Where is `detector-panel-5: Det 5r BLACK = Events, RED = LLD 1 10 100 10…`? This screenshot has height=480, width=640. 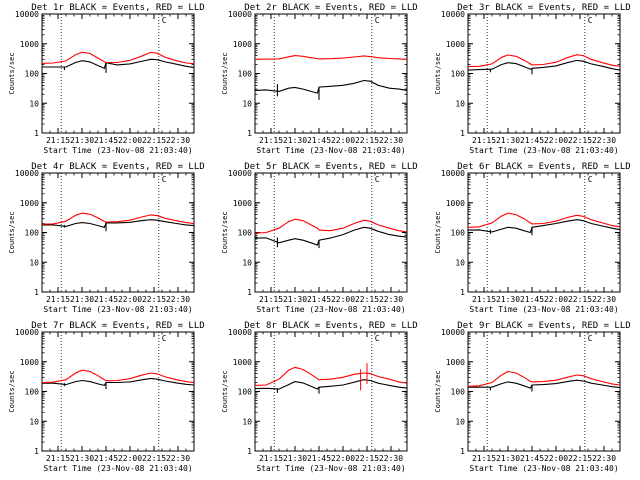 detector-panel-5: Det 5r BLACK = Events, RED = LLD 1 10 100 10… is located at coordinates (319, 238).